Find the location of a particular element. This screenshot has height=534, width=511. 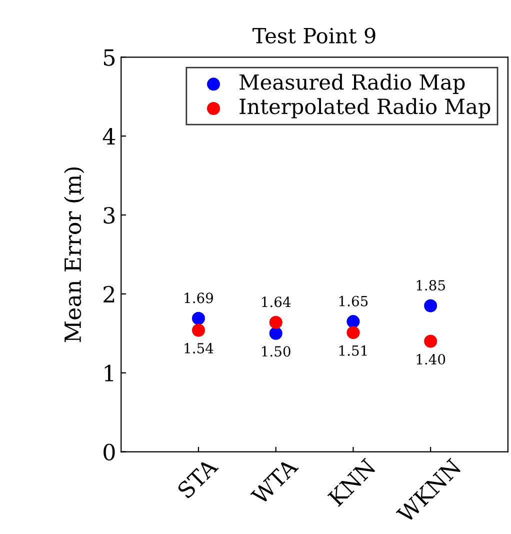

data-label: 1.64 is located at coordinates (276, 302).